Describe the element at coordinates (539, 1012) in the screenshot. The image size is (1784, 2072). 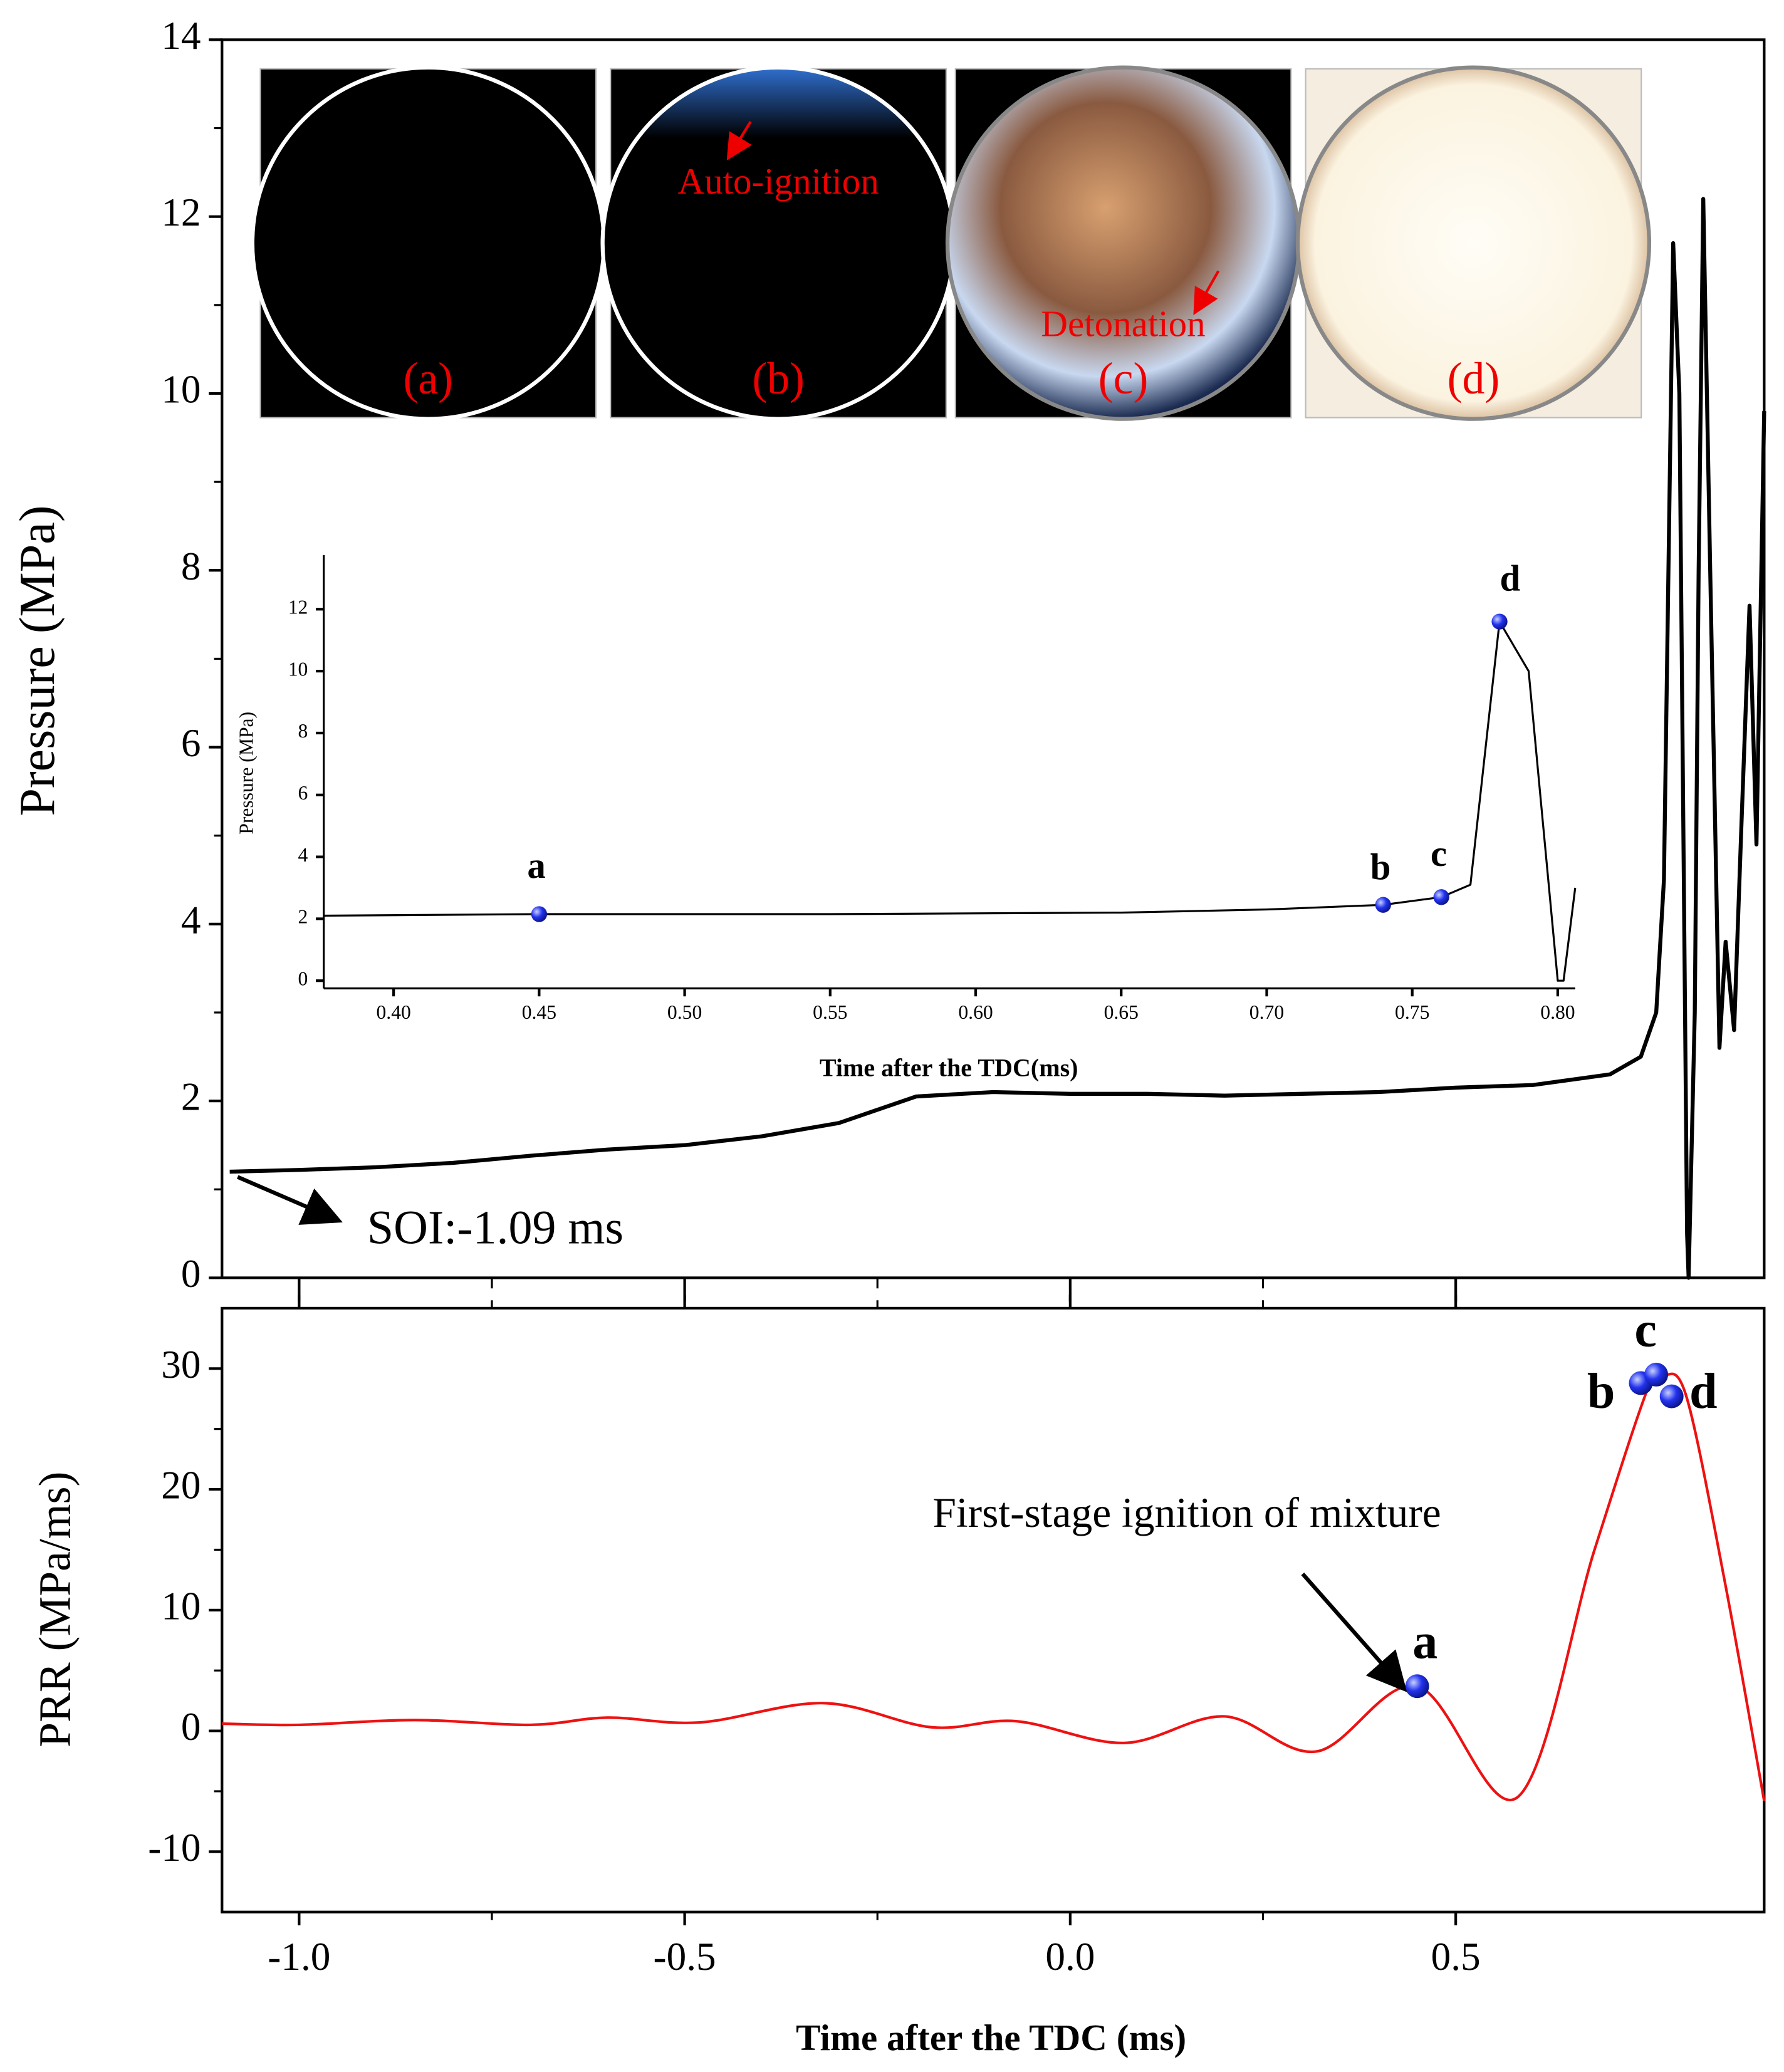
I see `x-tick-label: 0.45` at that location.